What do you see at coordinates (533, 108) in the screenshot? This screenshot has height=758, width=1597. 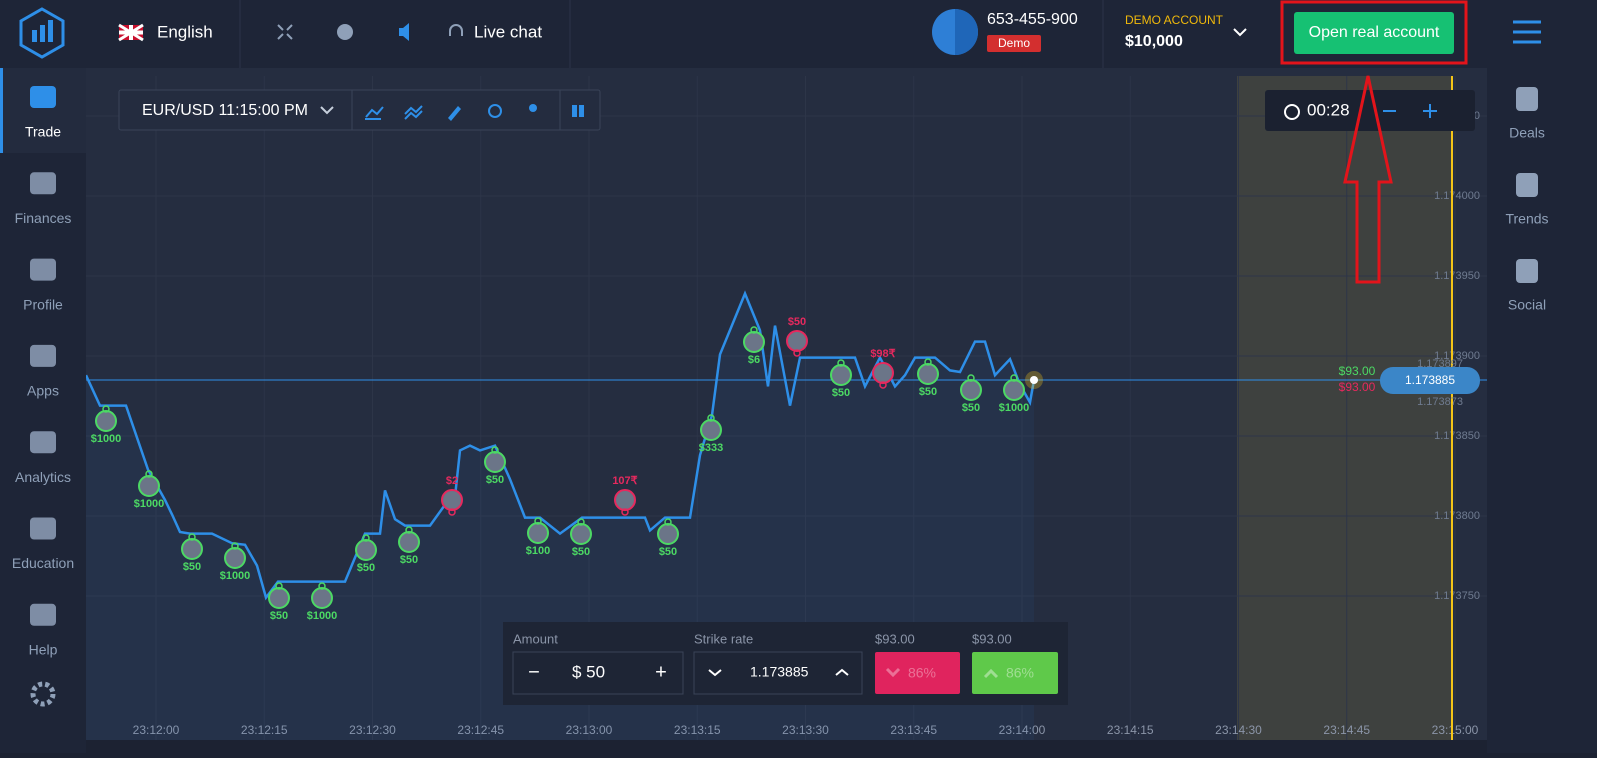 I see `social-icon` at bounding box center [533, 108].